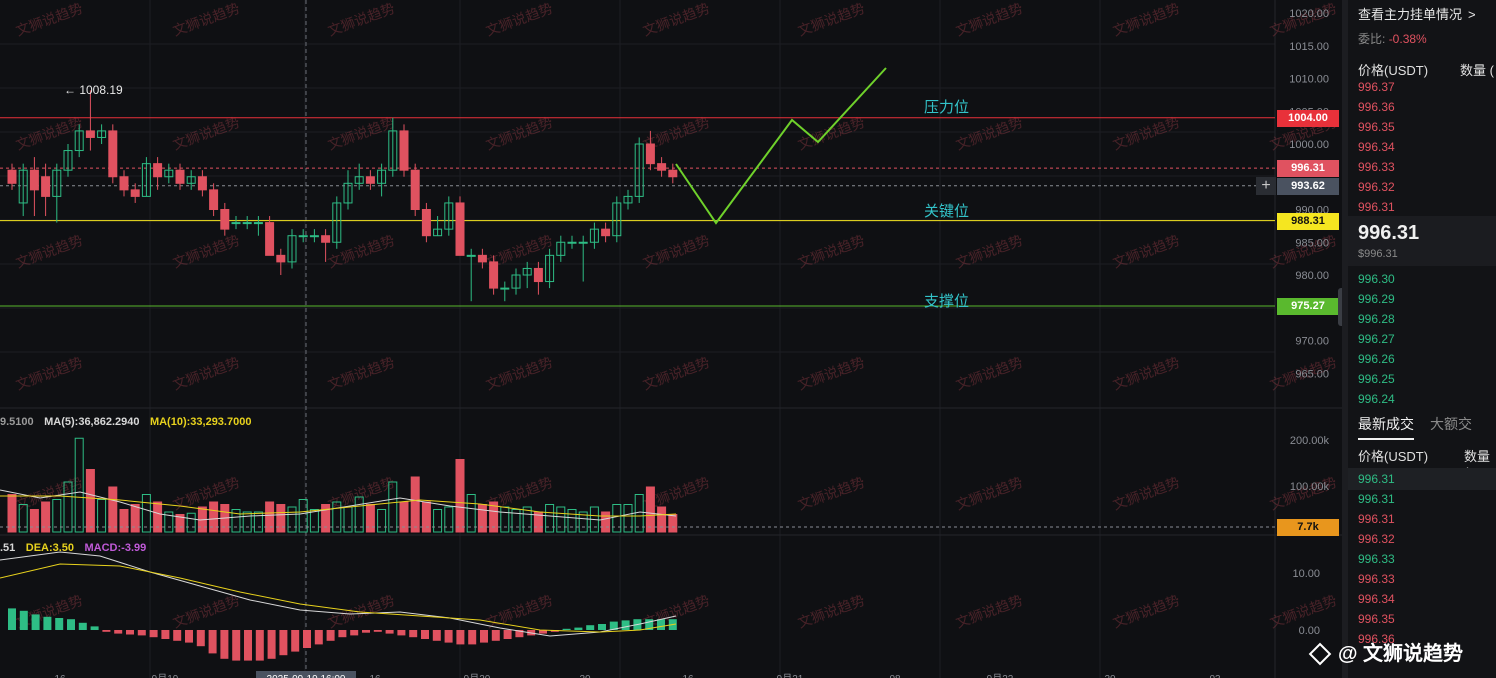  Describe the element at coordinates (1312, 243) in the screenshot. I see `price-tick: 985.00` at that location.